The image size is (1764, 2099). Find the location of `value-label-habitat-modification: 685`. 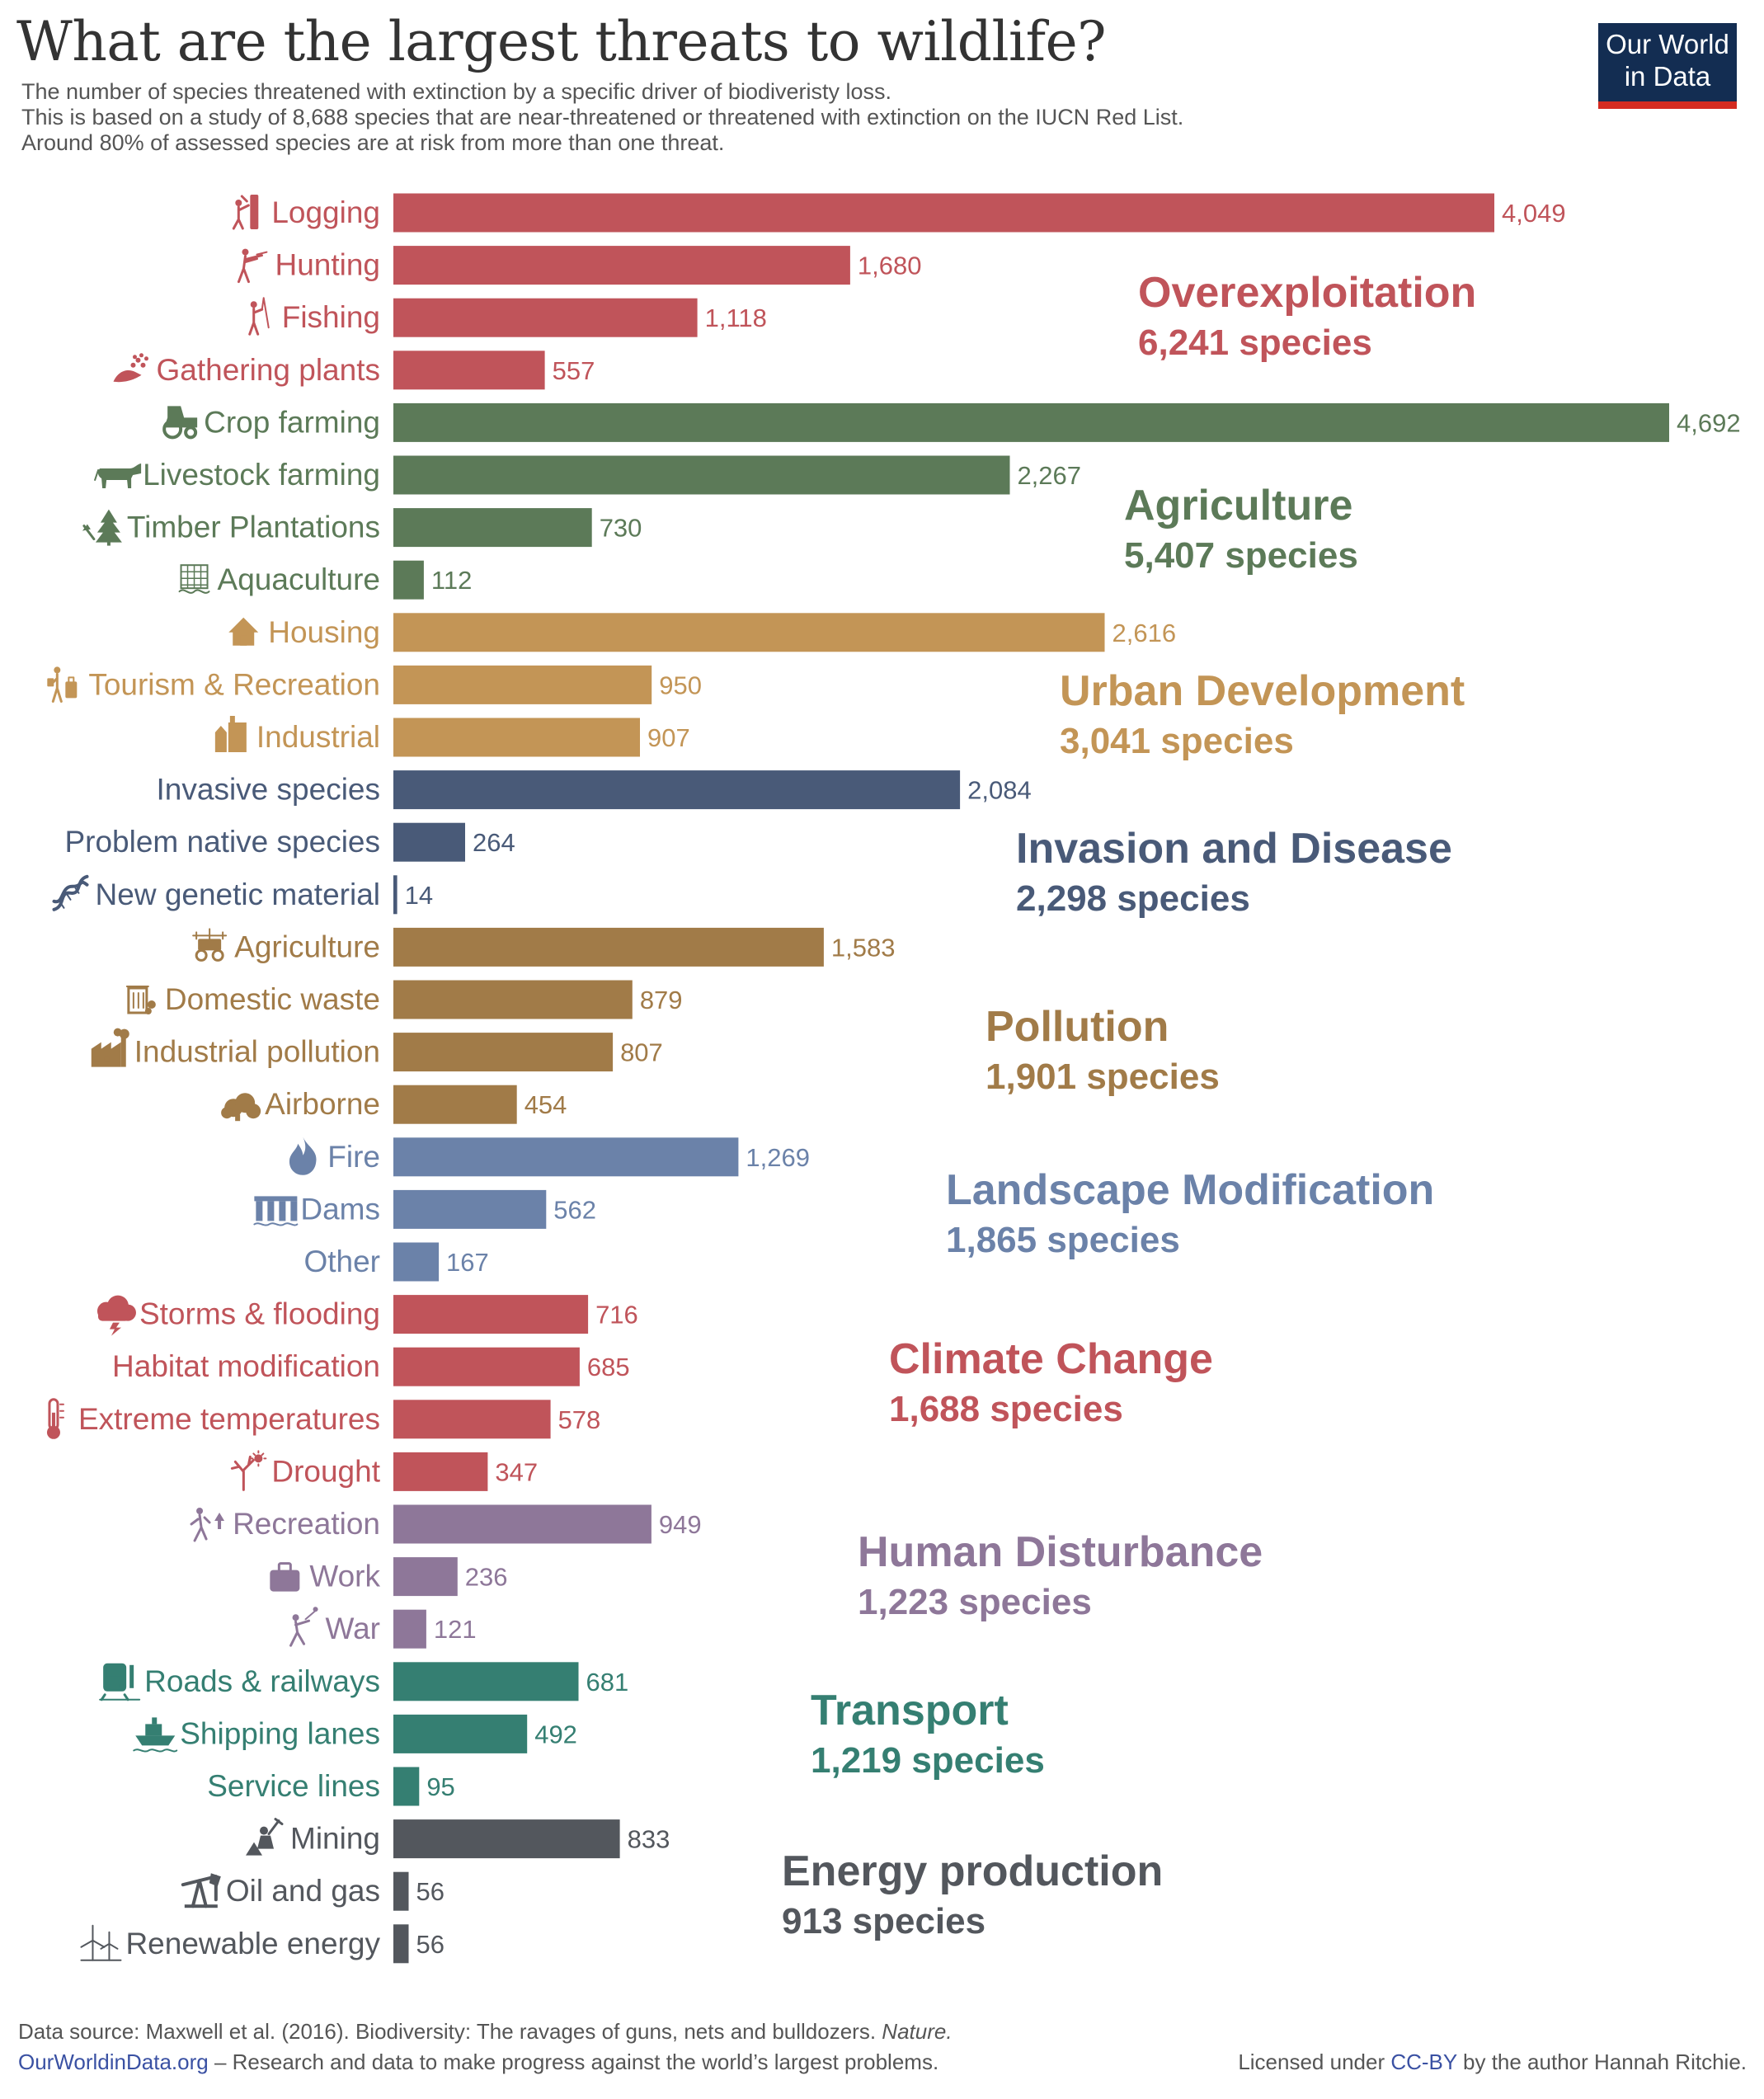

value-label-habitat-modification: 685 is located at coordinates (608, 1367).